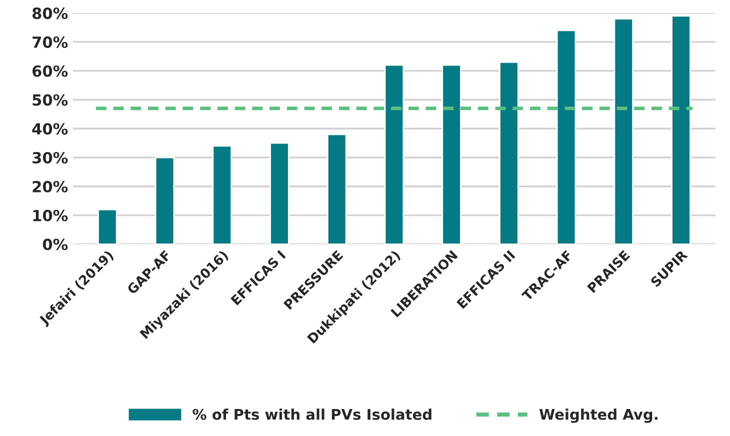 The height and width of the screenshot is (436, 730). Describe the element at coordinates (50, 216) in the screenshot. I see `y-tick-label: 10%` at that location.